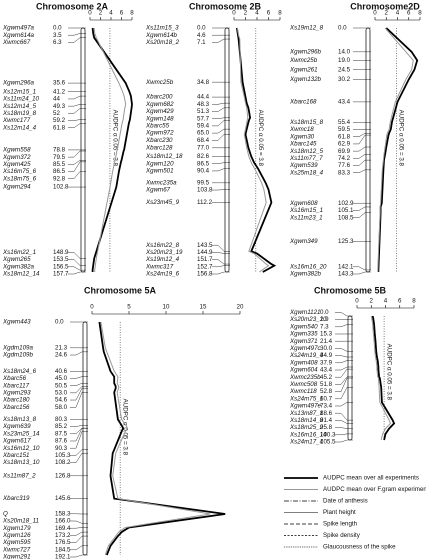 This screenshot has width=426, height=559. Describe the element at coordinates (162, 274) in the screenshot. I see `marker-name: Xs24m19_6` at that location.